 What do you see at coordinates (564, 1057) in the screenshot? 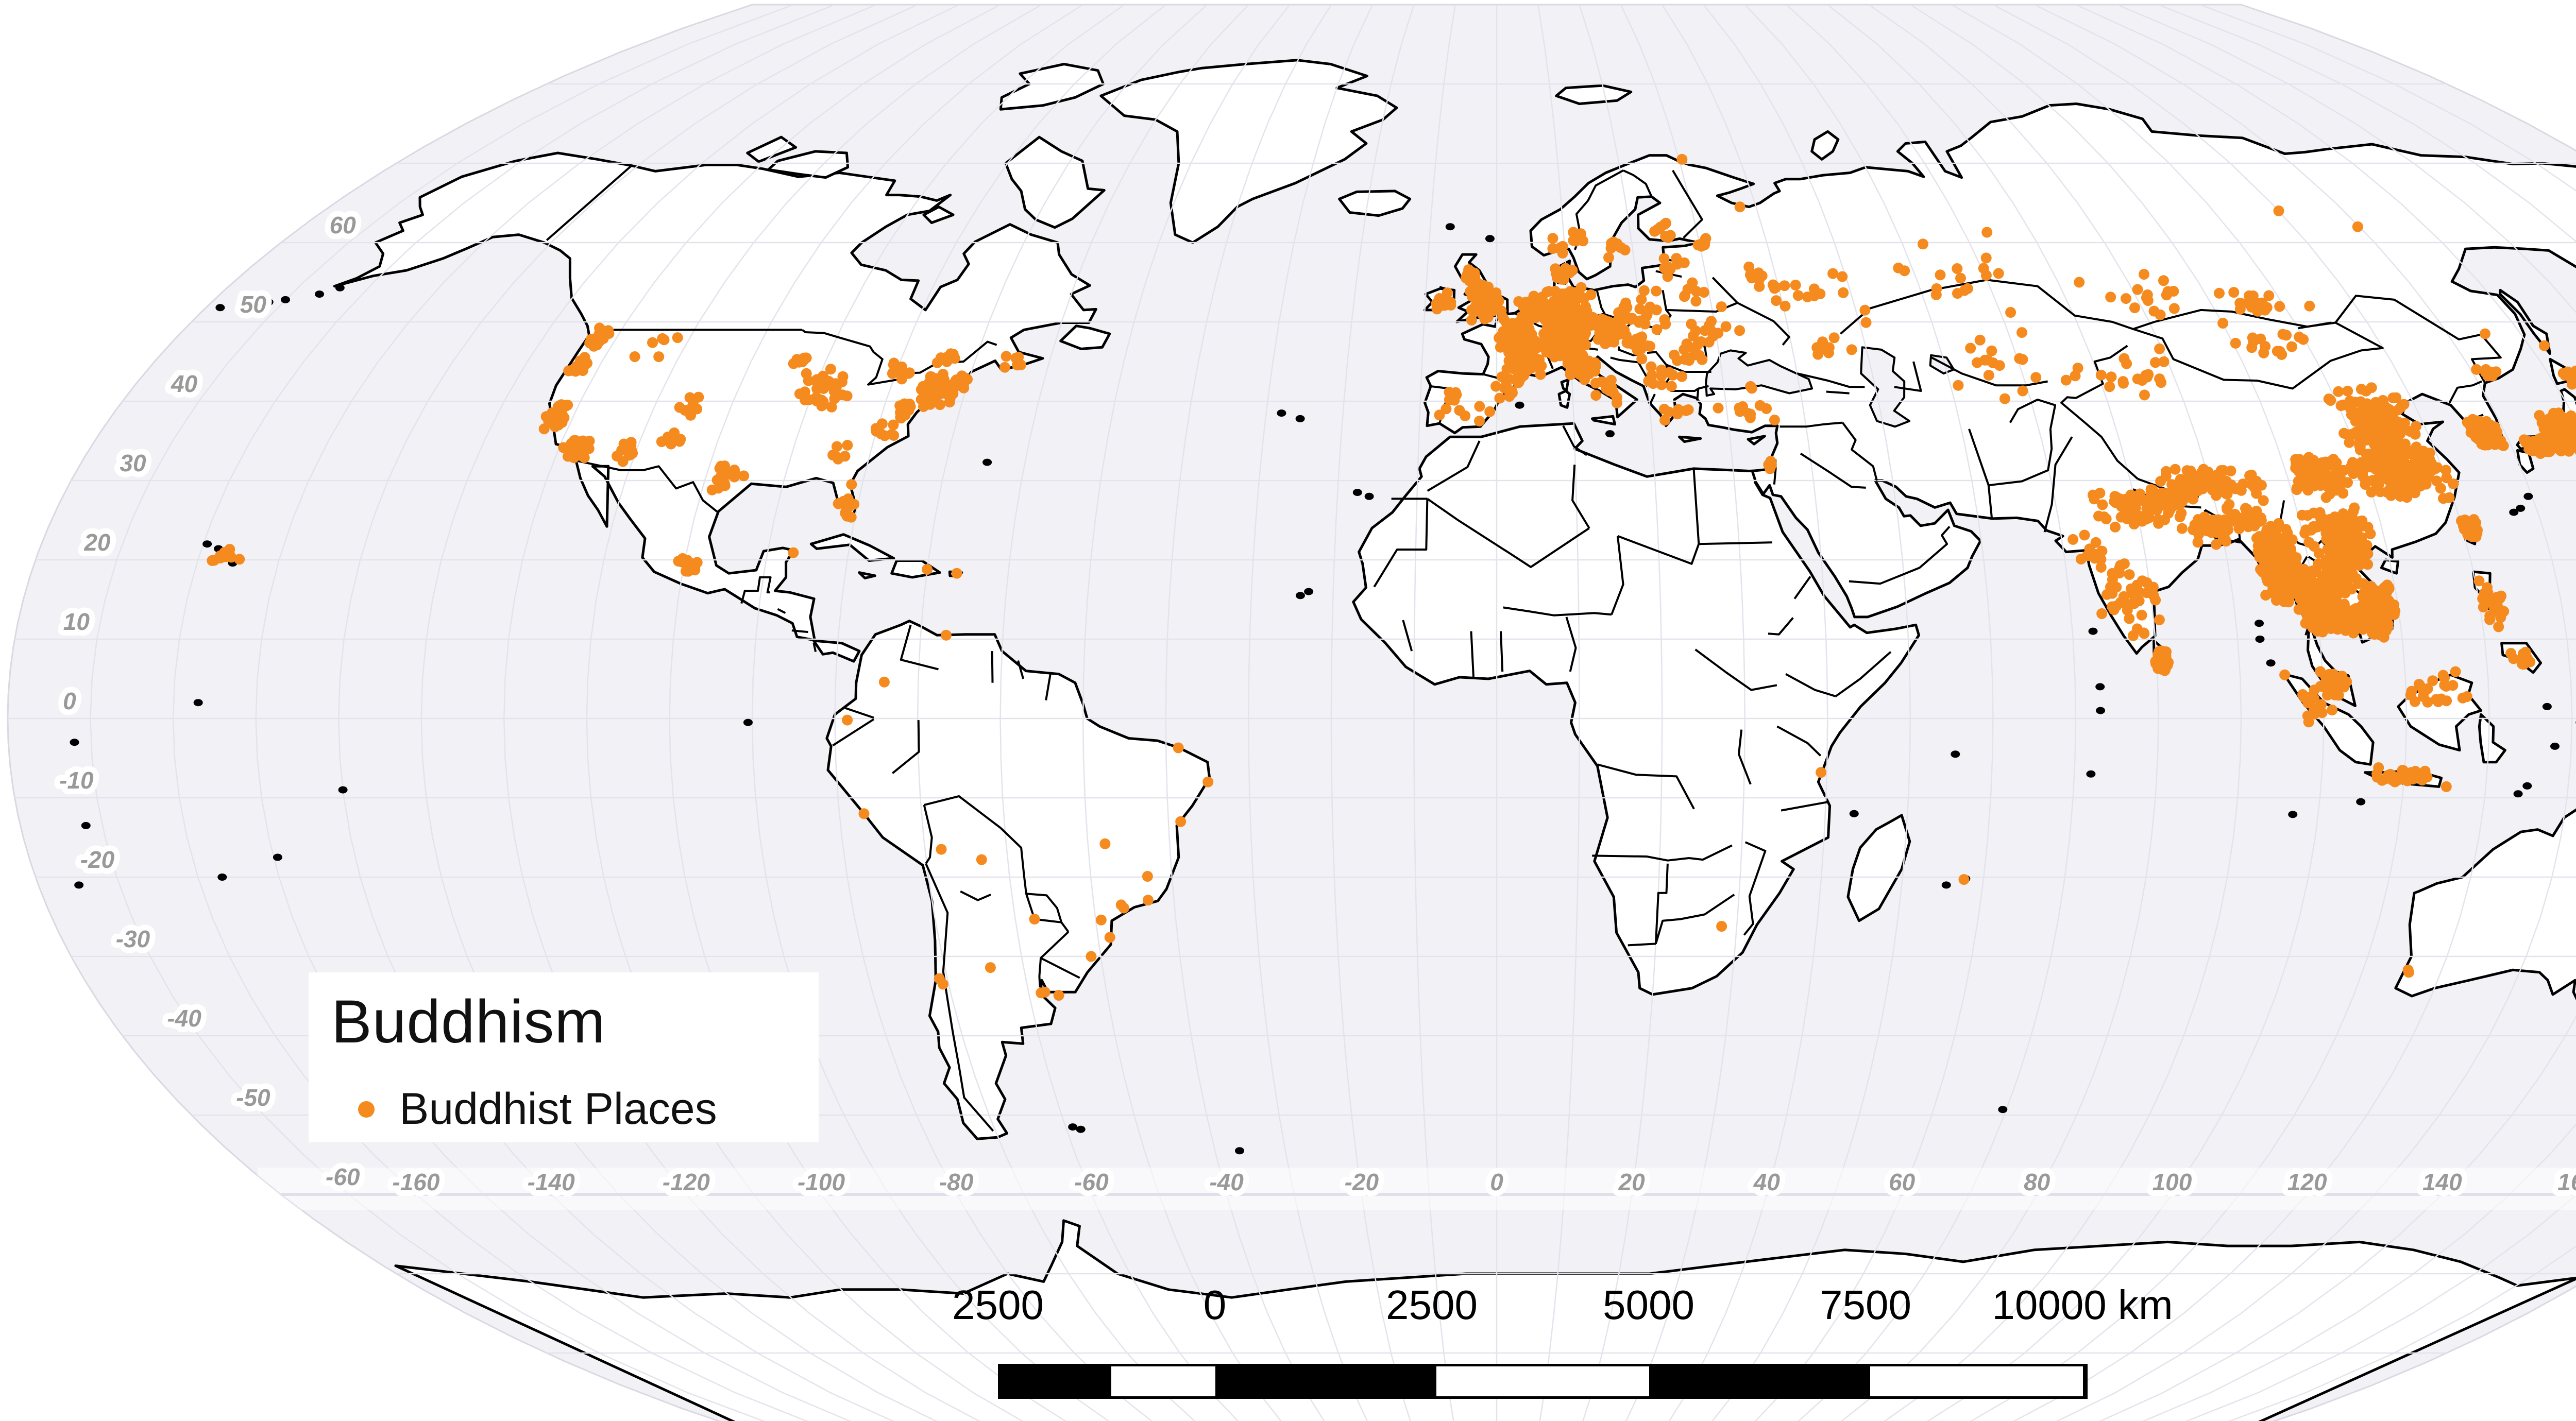
I see `legend-box: Buddhism Buddhist Places` at bounding box center [564, 1057].